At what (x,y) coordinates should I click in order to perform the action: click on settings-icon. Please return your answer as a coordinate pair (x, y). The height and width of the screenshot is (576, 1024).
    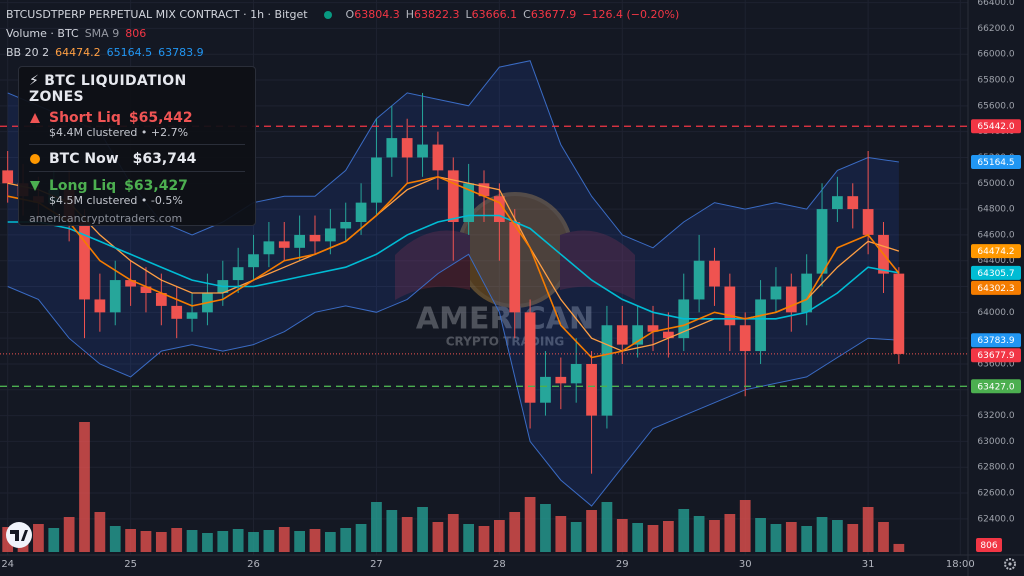
    Looking at the image, I should click on (1010, 564).